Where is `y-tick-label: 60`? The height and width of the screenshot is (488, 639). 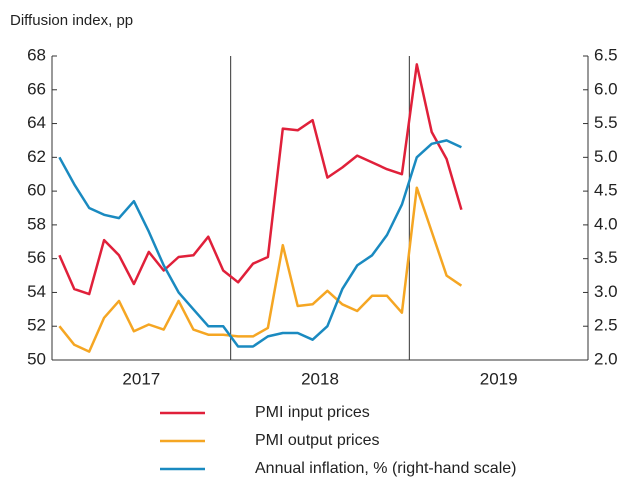 y-tick-label: 60 is located at coordinates (36, 190).